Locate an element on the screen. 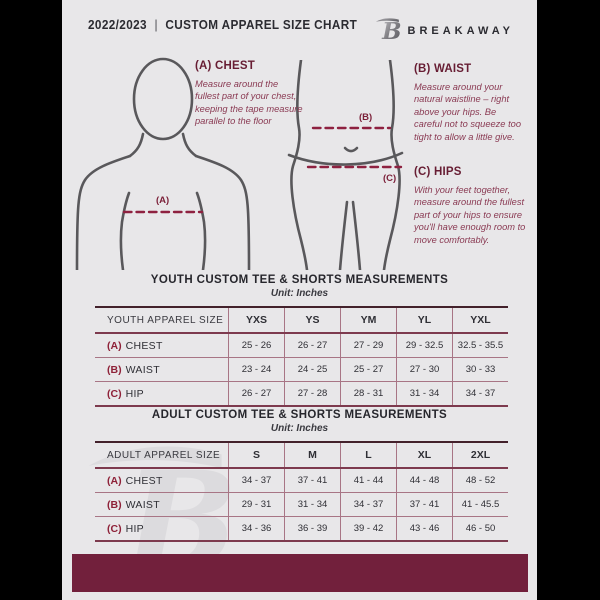 This screenshot has height=600, width=600. youth-header-ys: YS is located at coordinates (312, 320).